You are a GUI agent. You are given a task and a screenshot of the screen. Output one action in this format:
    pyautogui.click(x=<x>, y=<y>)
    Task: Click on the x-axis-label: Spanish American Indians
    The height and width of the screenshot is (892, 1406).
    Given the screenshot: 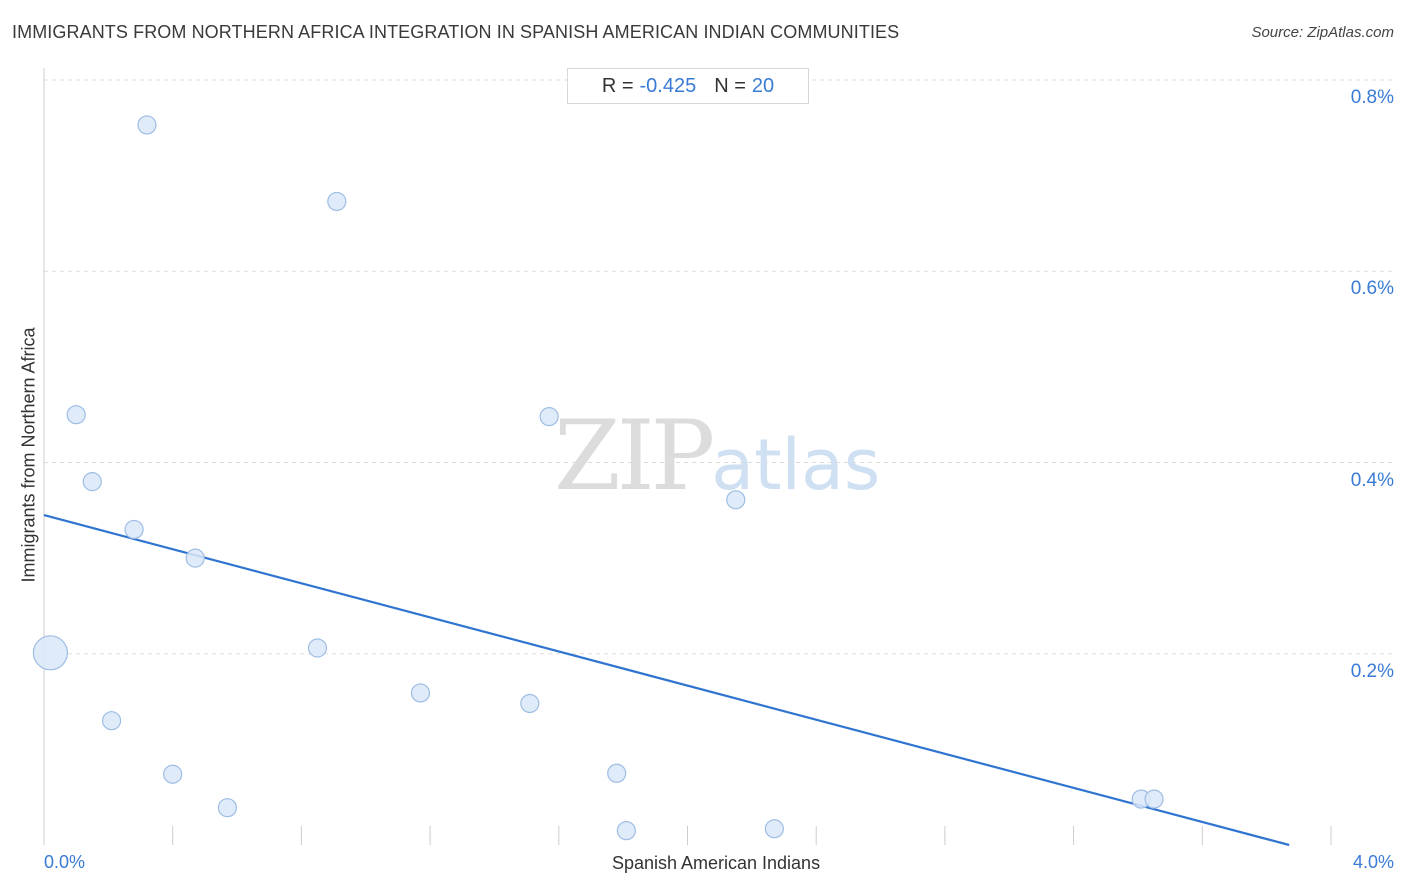 What is the action you would take?
    pyautogui.click(x=716, y=863)
    